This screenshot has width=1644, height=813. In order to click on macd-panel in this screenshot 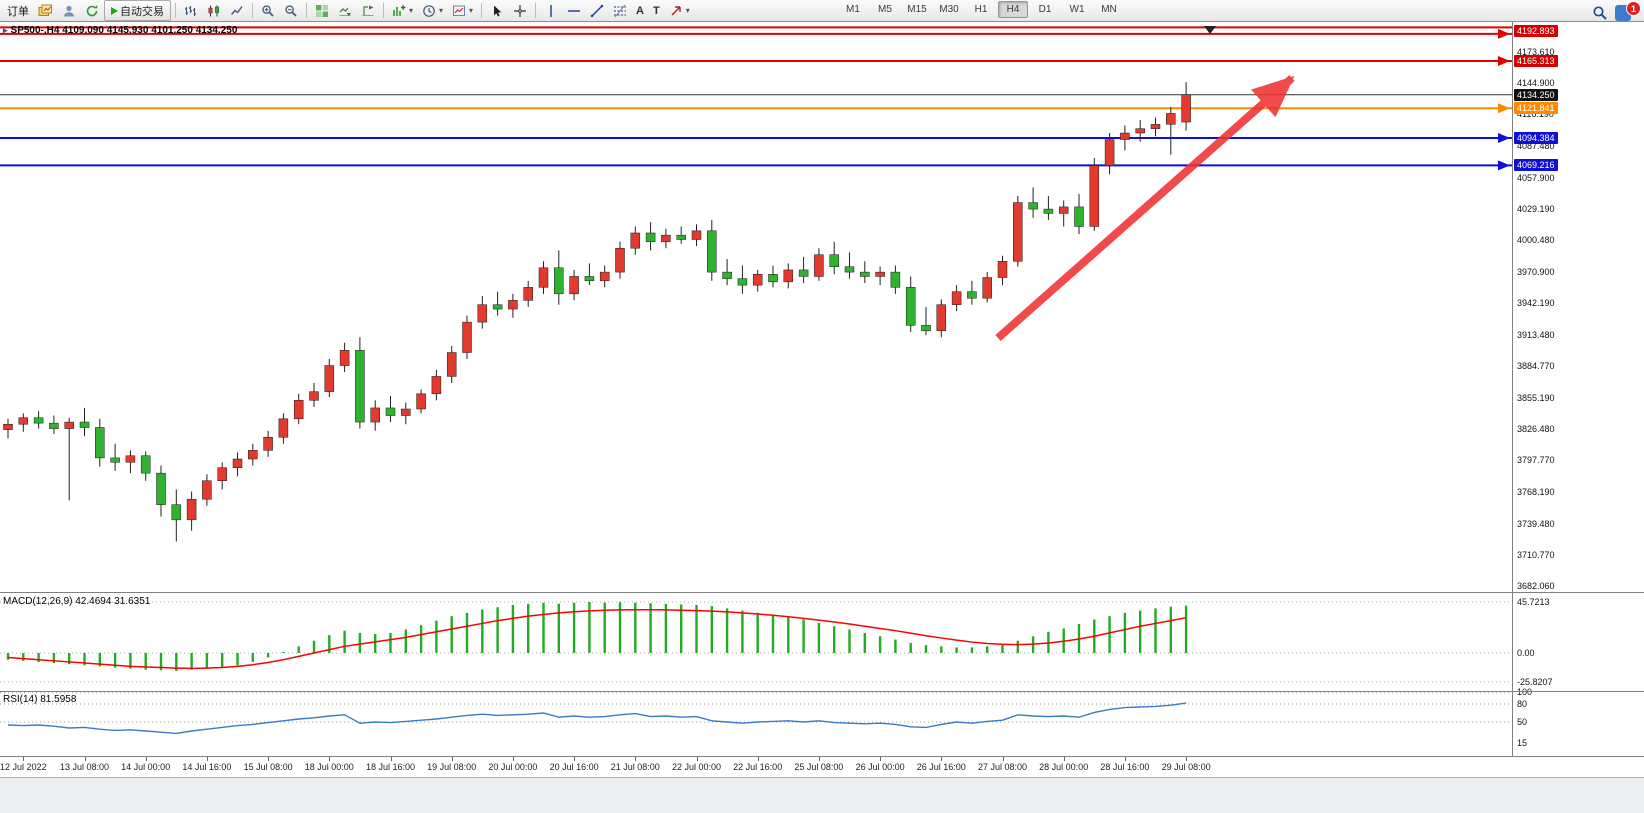, I will do `click(756, 642)`.